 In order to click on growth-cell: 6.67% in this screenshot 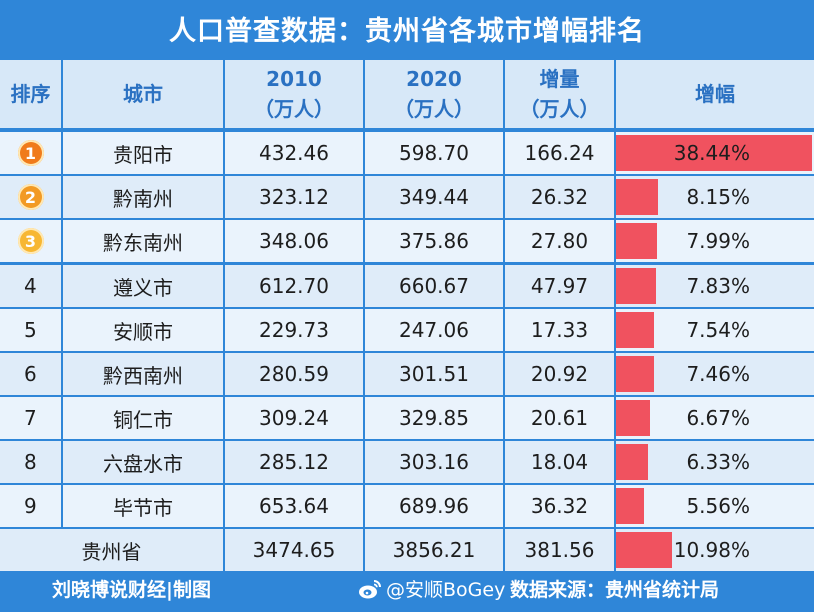, I will do `click(715, 418)`.